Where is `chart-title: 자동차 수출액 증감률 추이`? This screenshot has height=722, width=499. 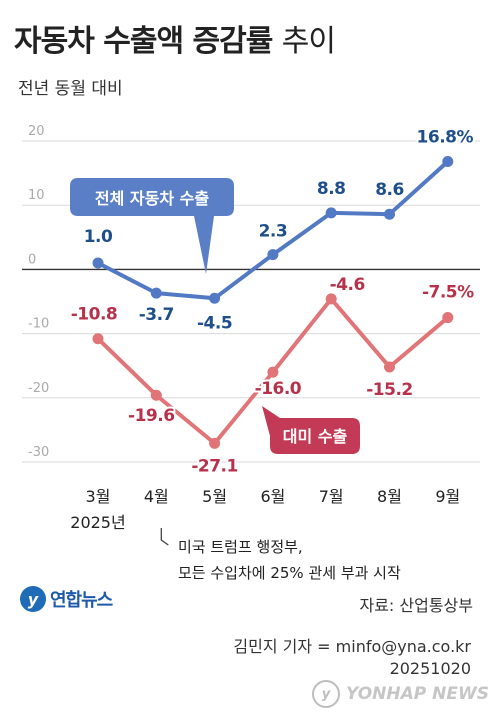 chart-title: 자동차 수출액 증감률 추이 is located at coordinates (175, 38).